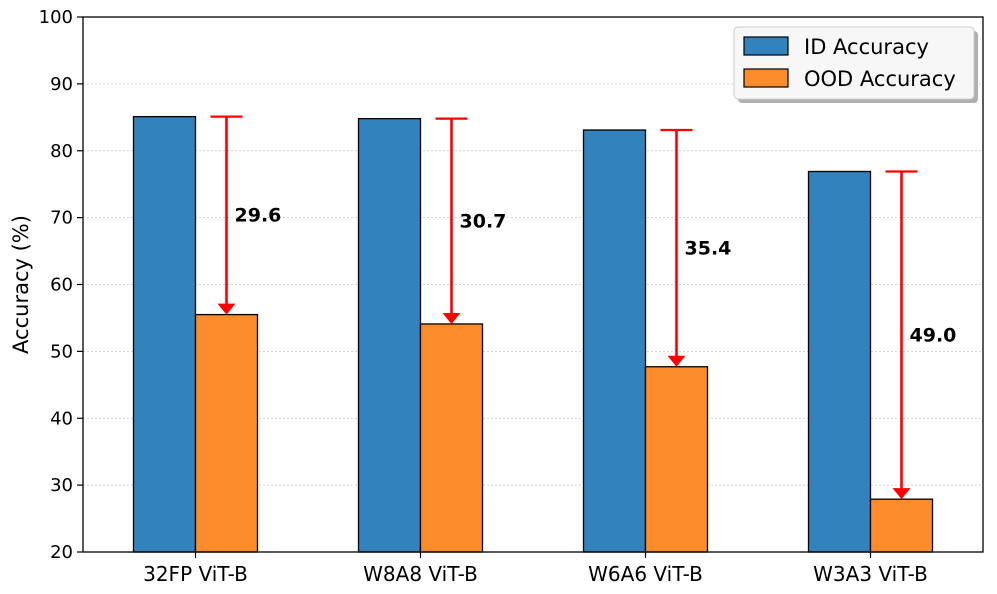 The image size is (997, 594). I want to click on drop-value-label: 30.7, so click(483, 221).